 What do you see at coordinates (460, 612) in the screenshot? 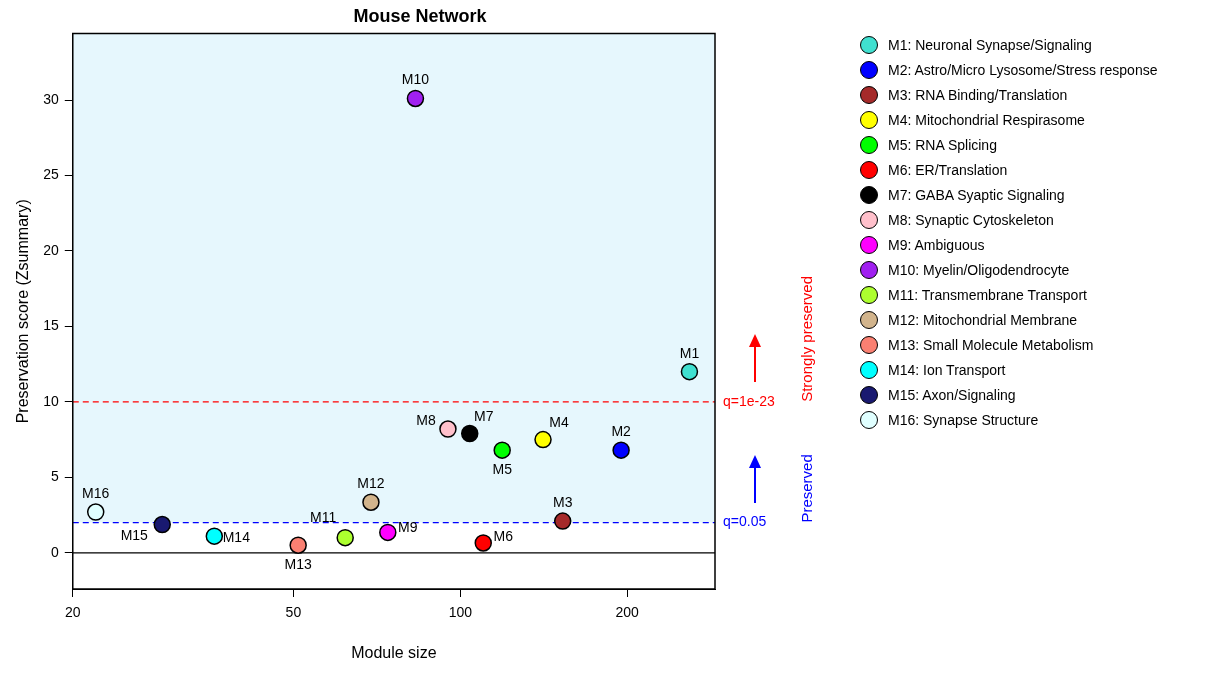
I see `x-tick-label: 100` at bounding box center [460, 612].